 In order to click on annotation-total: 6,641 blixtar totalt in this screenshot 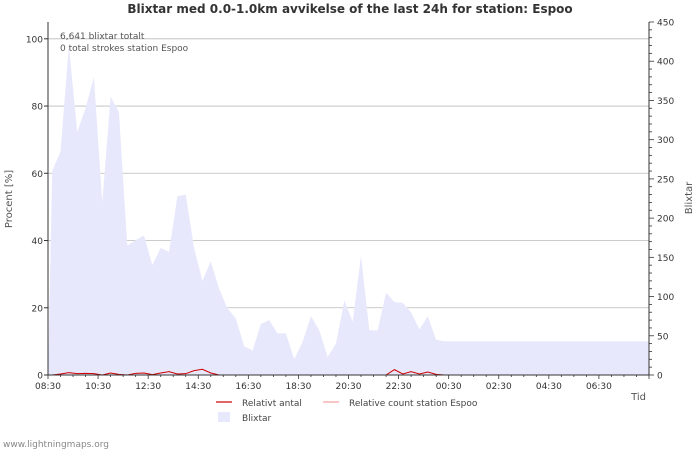, I will do `click(102, 37)`.